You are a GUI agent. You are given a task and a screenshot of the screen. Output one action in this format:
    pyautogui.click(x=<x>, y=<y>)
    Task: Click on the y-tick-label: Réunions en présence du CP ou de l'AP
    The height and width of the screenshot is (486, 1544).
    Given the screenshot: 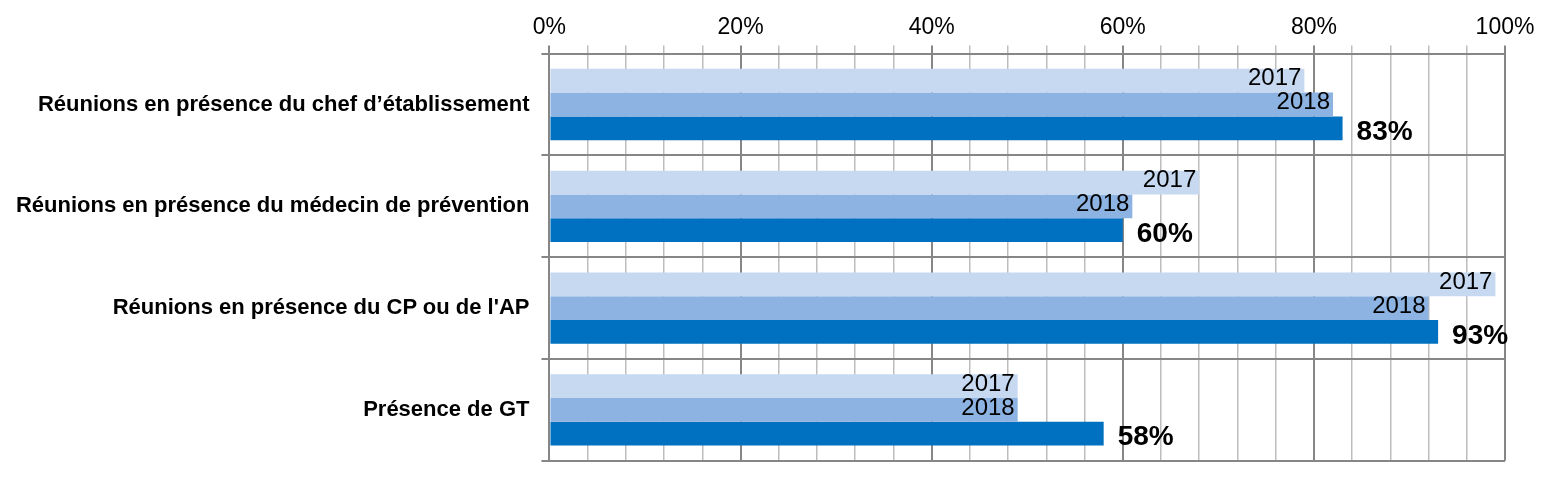 What is the action you would take?
    pyautogui.click(x=321, y=307)
    